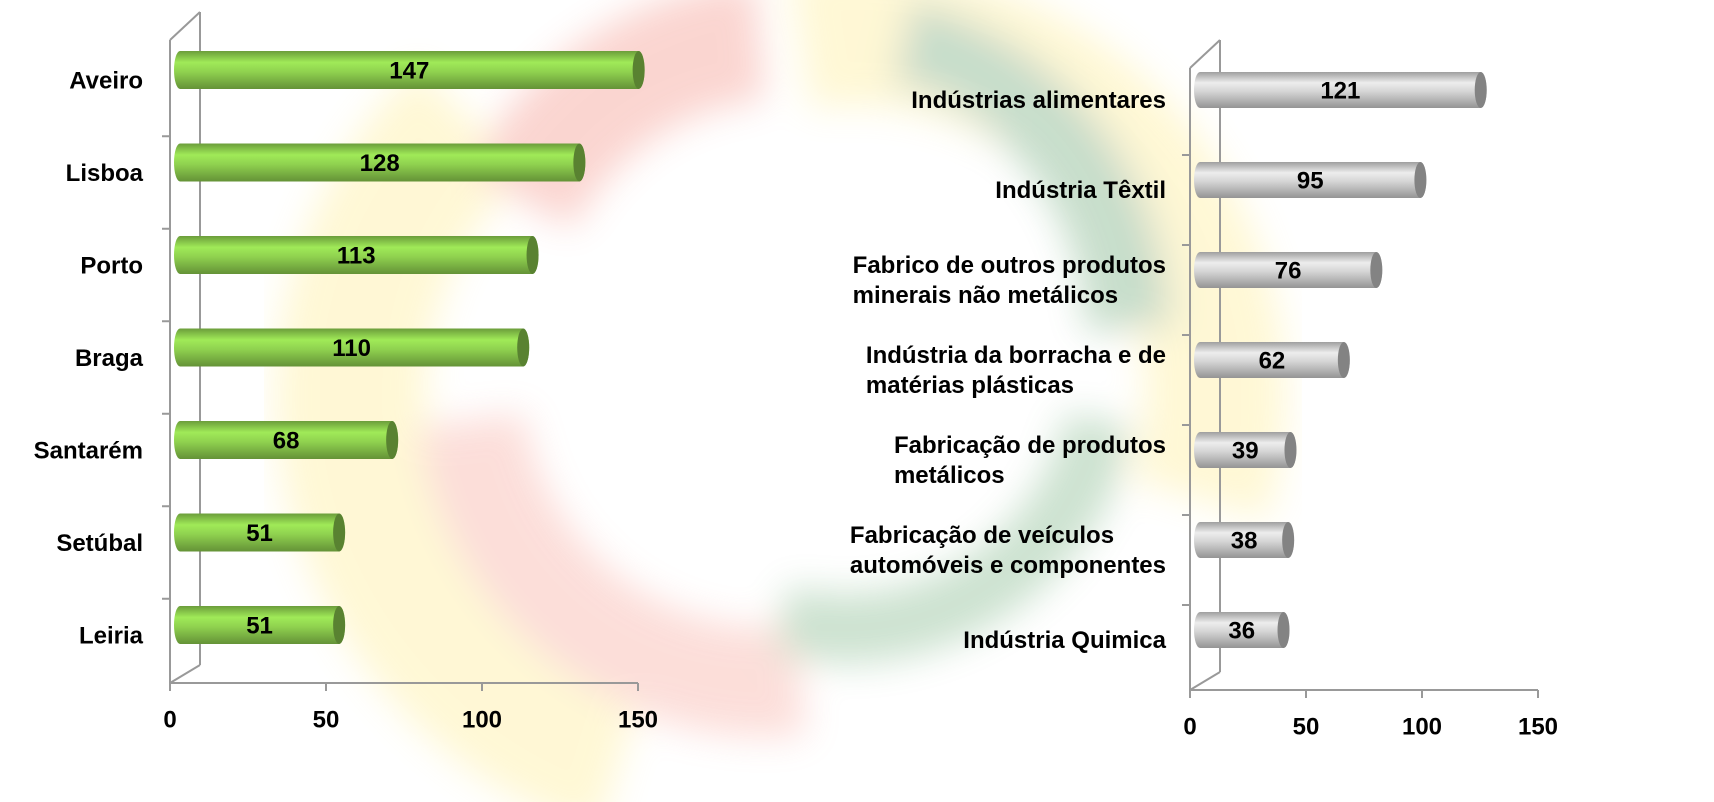 This screenshot has width=1714, height=802. What do you see at coordinates (1038, 100) in the screenshot?
I see `category-label: Indústrias alimentares` at bounding box center [1038, 100].